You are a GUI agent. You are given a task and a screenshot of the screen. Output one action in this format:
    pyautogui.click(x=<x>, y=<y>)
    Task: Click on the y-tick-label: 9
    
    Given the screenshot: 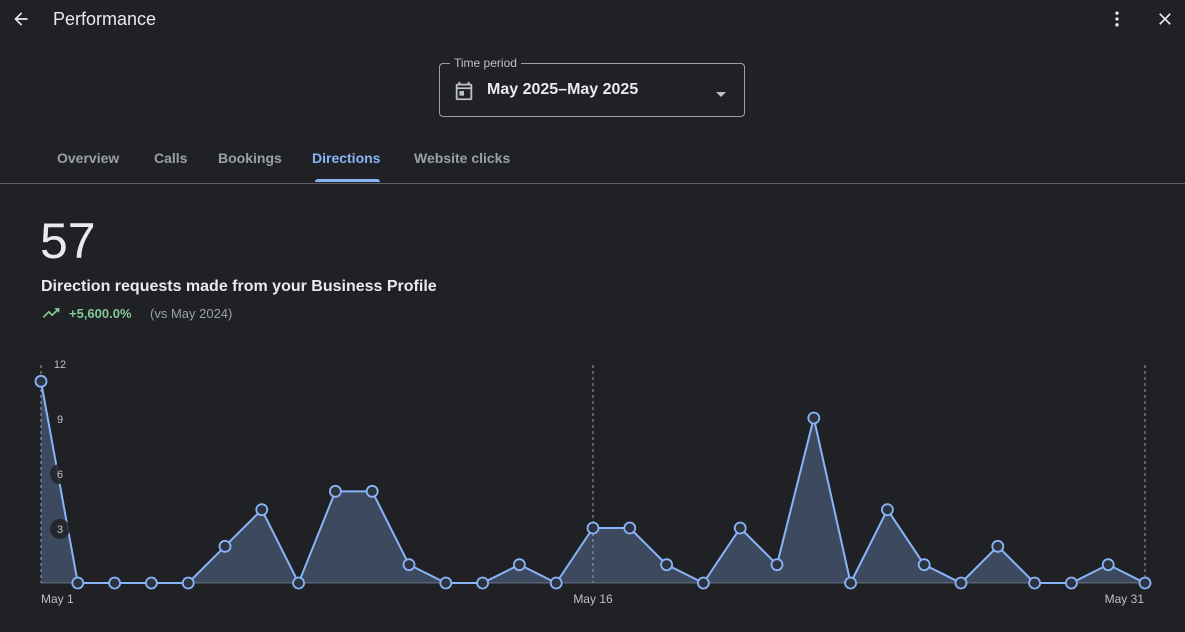 What is the action you would take?
    pyautogui.click(x=60, y=420)
    